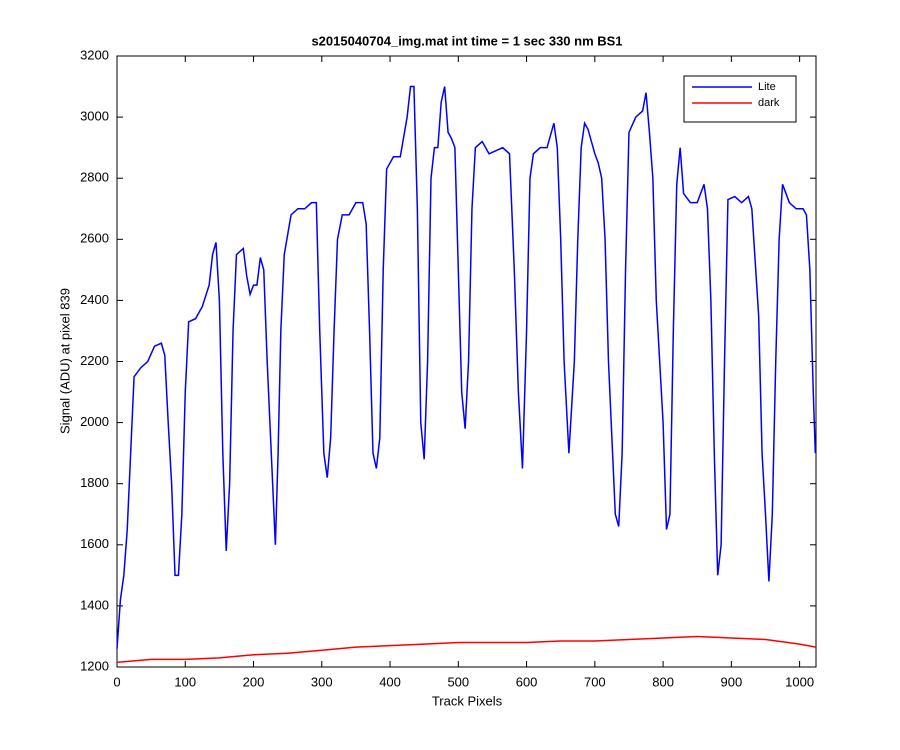  Describe the element at coordinates (663, 681) in the screenshot. I see `x-tick-label: 800` at that location.